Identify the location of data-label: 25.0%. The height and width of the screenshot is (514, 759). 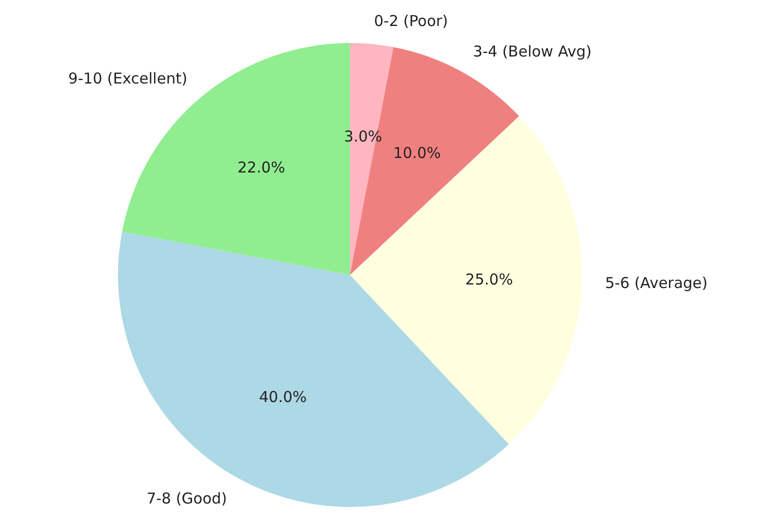
(489, 279).